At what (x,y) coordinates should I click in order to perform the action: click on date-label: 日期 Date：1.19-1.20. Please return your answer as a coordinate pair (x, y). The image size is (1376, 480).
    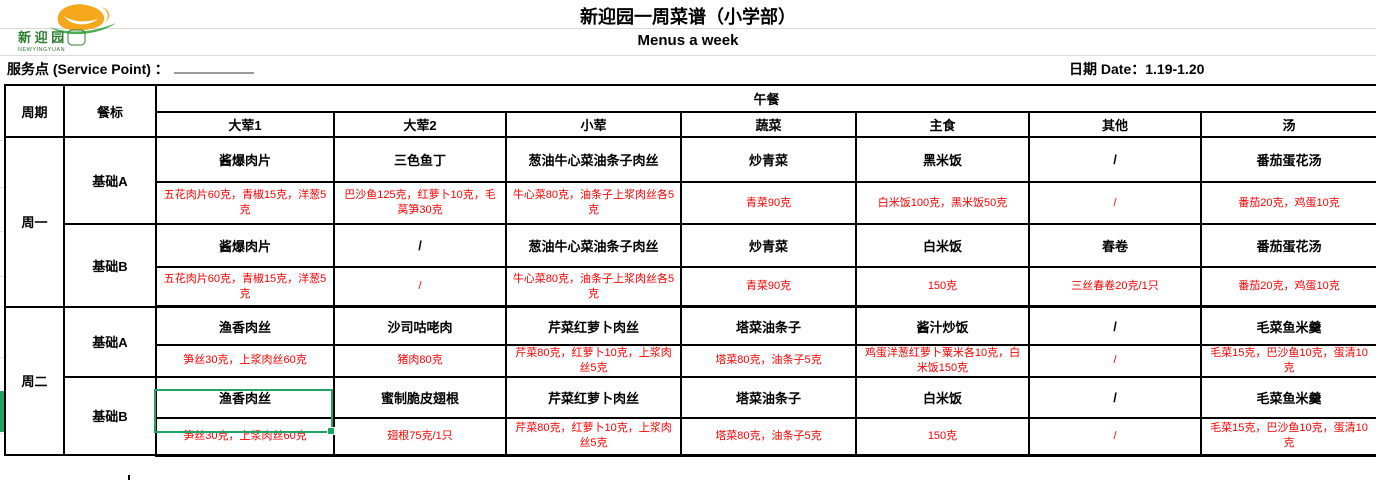
    Looking at the image, I should click on (1137, 69).